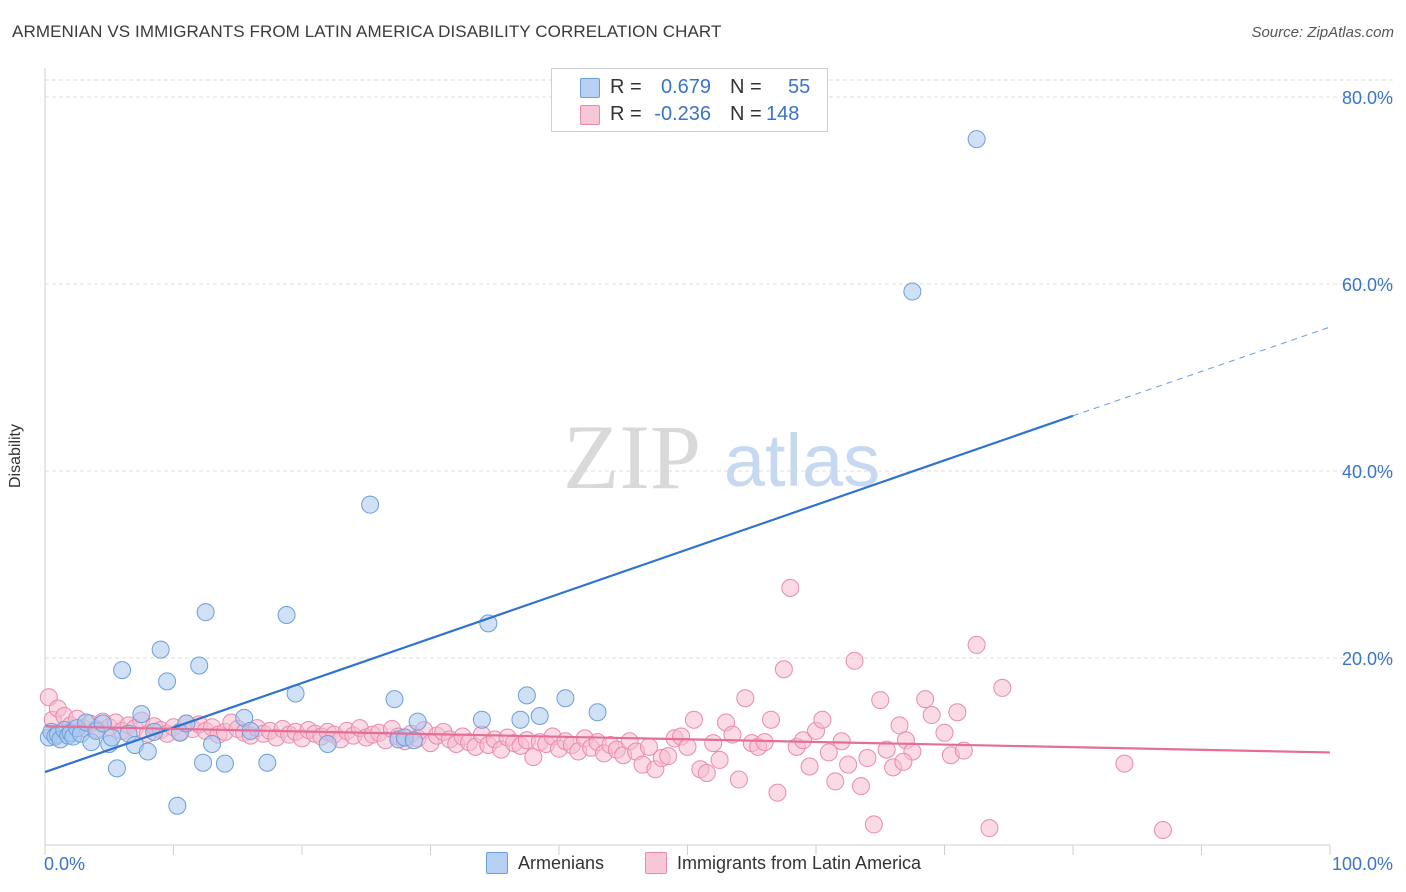  Describe the element at coordinates (1322, 32) in the screenshot. I see `source-label: Source: ZipAtlas.com` at that location.